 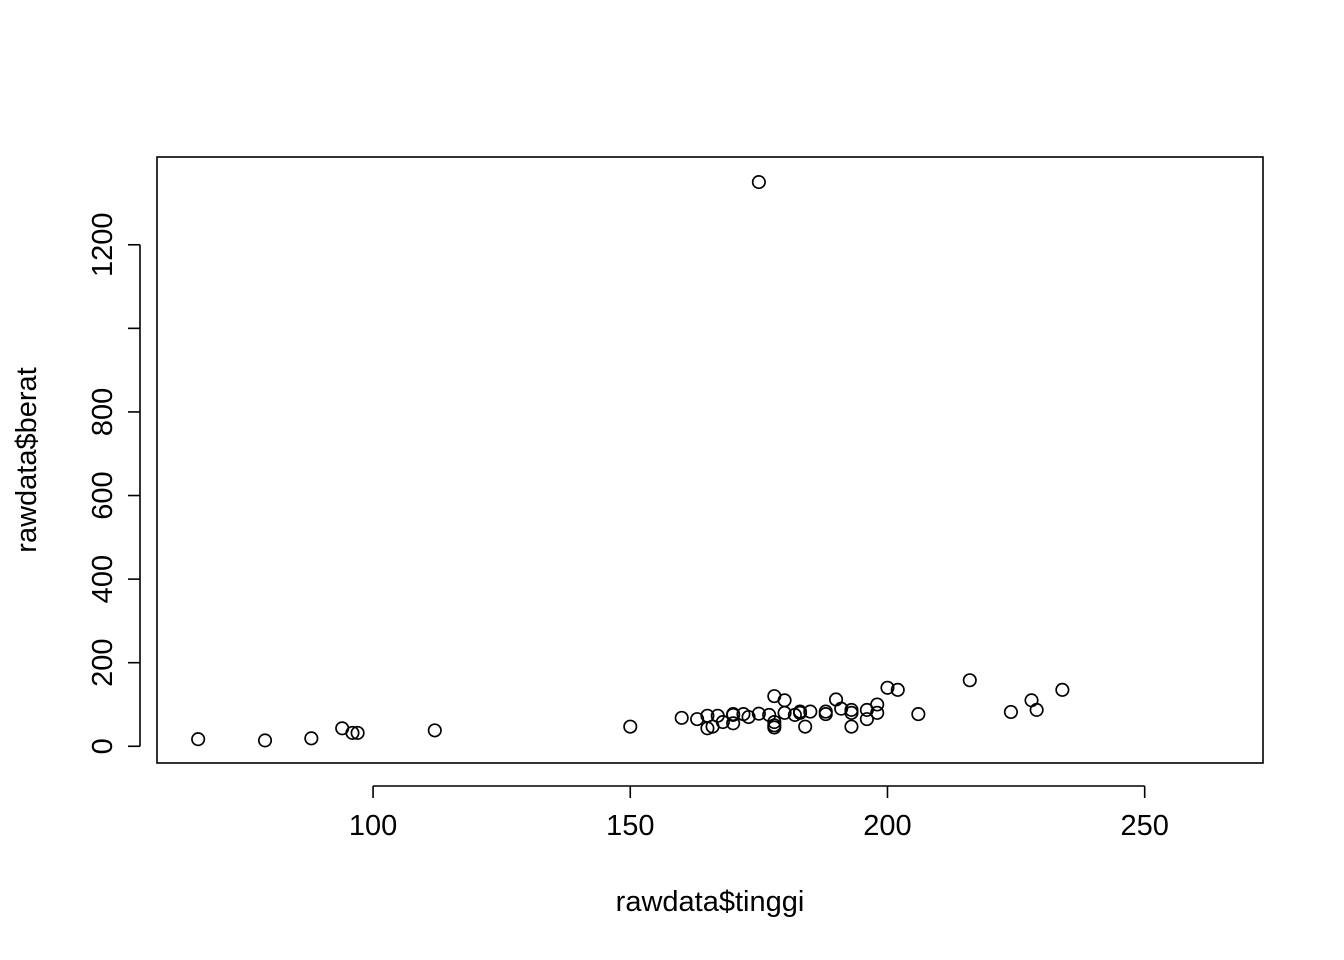 What do you see at coordinates (27, 459) in the screenshot?
I see `y-axis-label: rawdata$berat` at bounding box center [27, 459].